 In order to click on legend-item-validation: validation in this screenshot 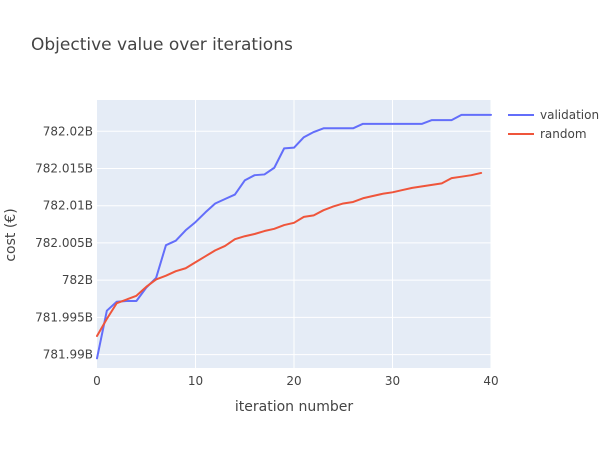, I will do `click(553, 115)`.